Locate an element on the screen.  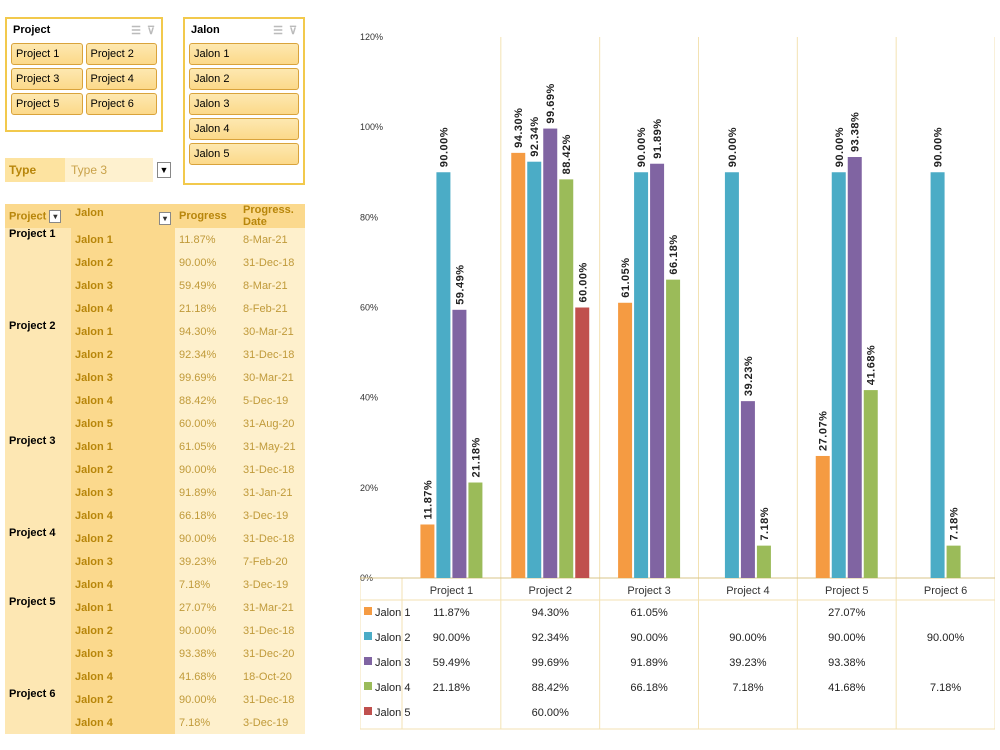
slicer-item-project-2: Project 2 is located at coordinates (121, 54).